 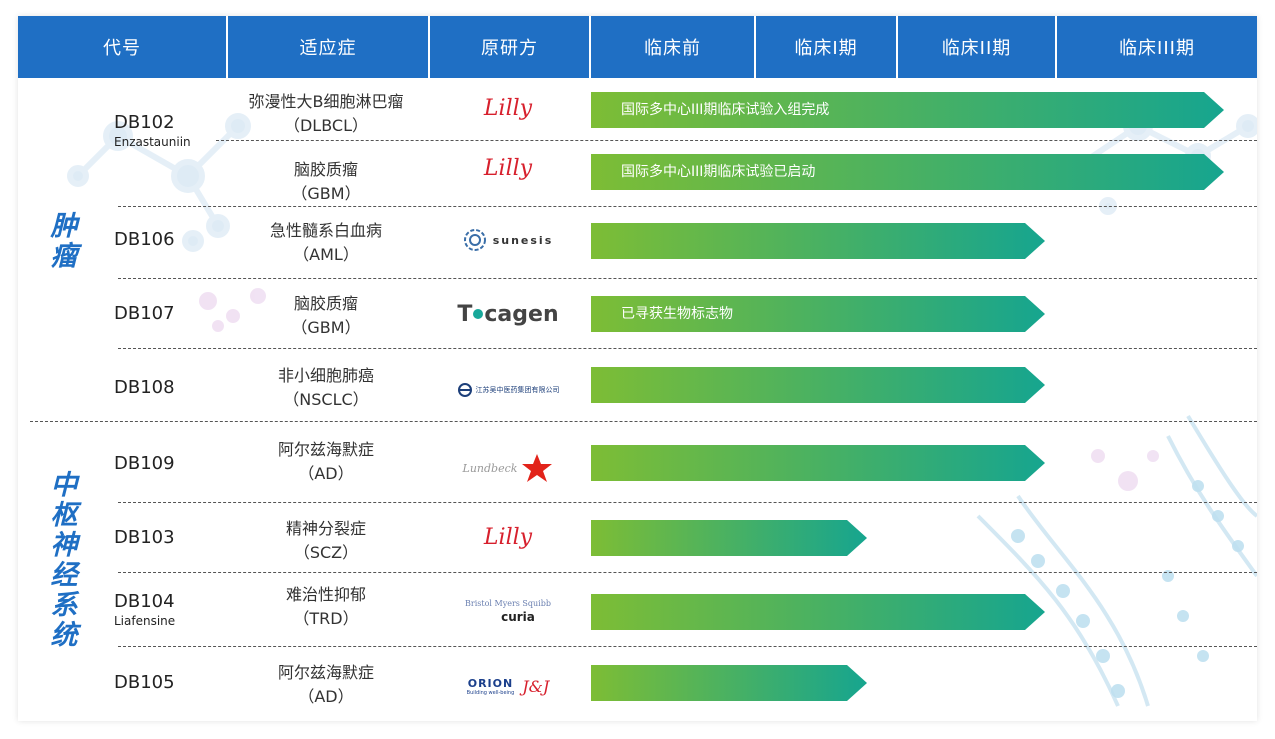 I want to click on drug-code: DB103, so click(x=144, y=537).